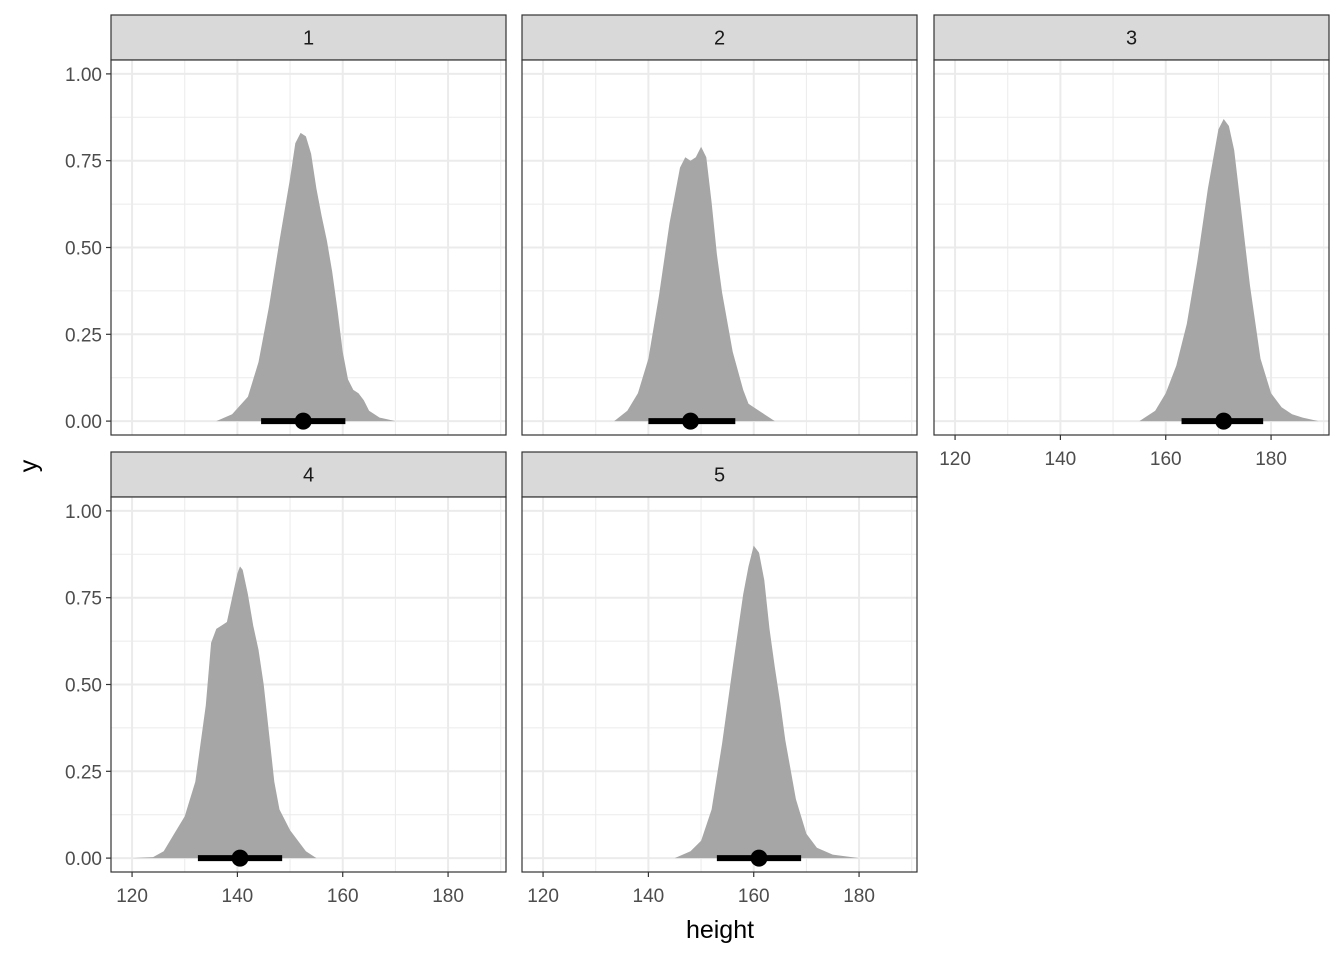 The image size is (1344, 960). What do you see at coordinates (29, 465) in the screenshot?
I see `y-axis-title: y` at bounding box center [29, 465].